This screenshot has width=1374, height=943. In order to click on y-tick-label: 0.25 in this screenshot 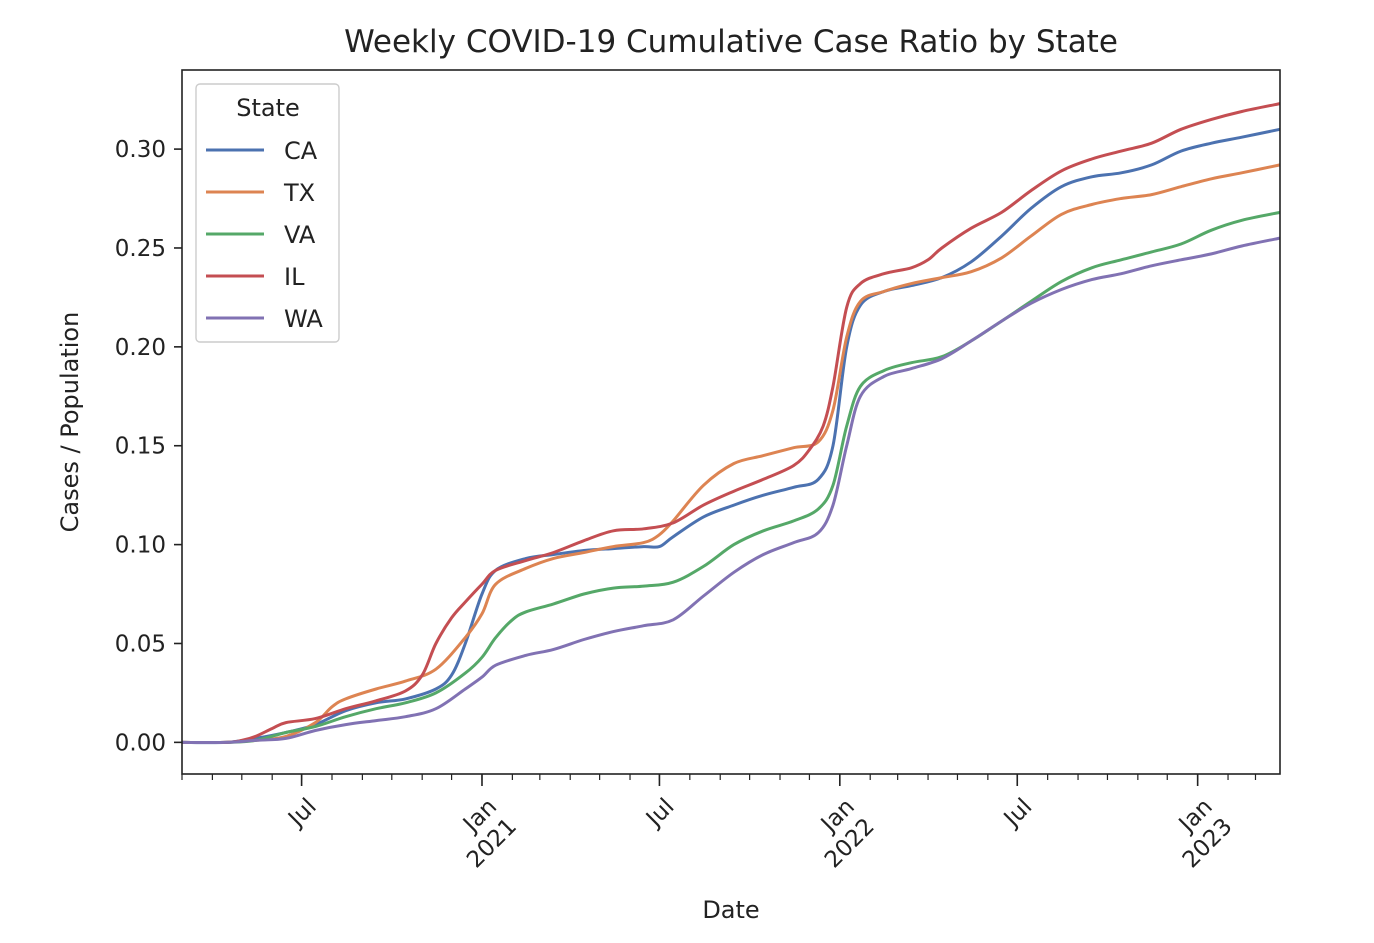, I will do `click(140, 249)`.